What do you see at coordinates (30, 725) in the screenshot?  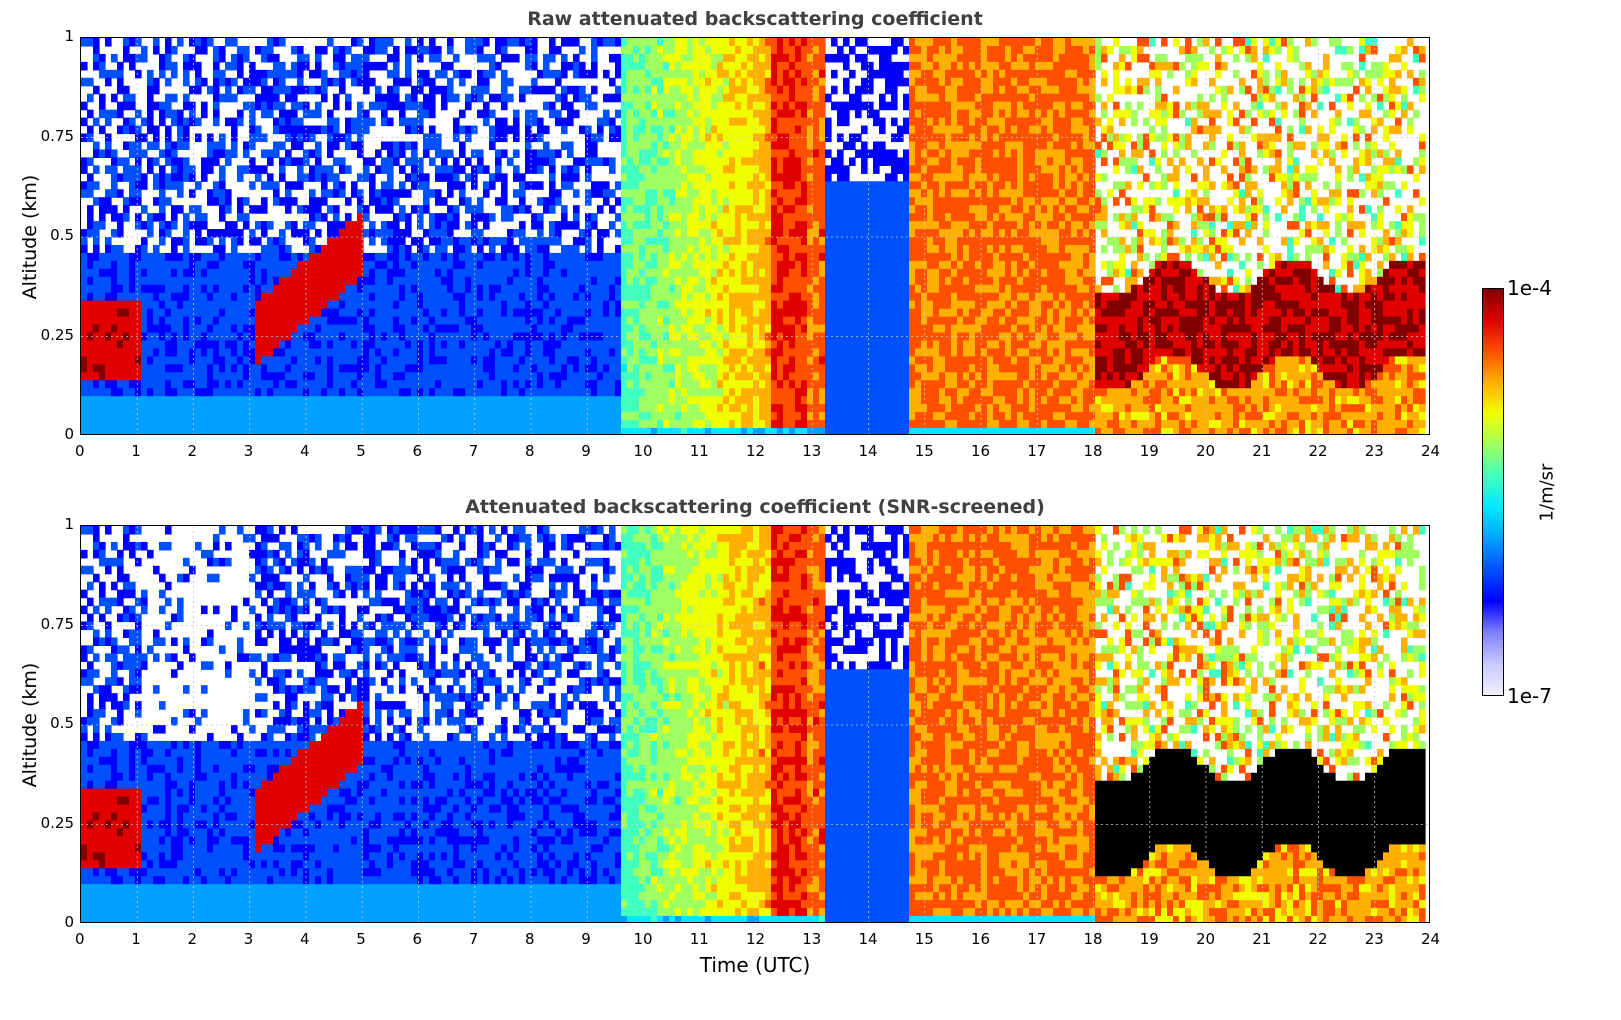 I see `bottom-y-axis-label: Altitude (km)` at bounding box center [30, 725].